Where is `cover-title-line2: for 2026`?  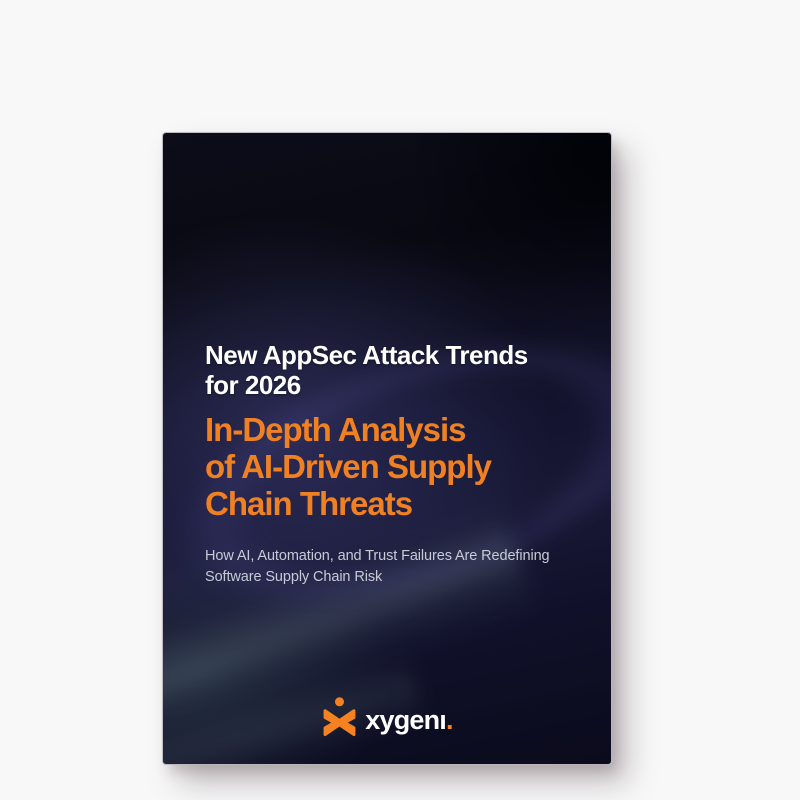 cover-title-line2: for 2026 is located at coordinates (253, 385).